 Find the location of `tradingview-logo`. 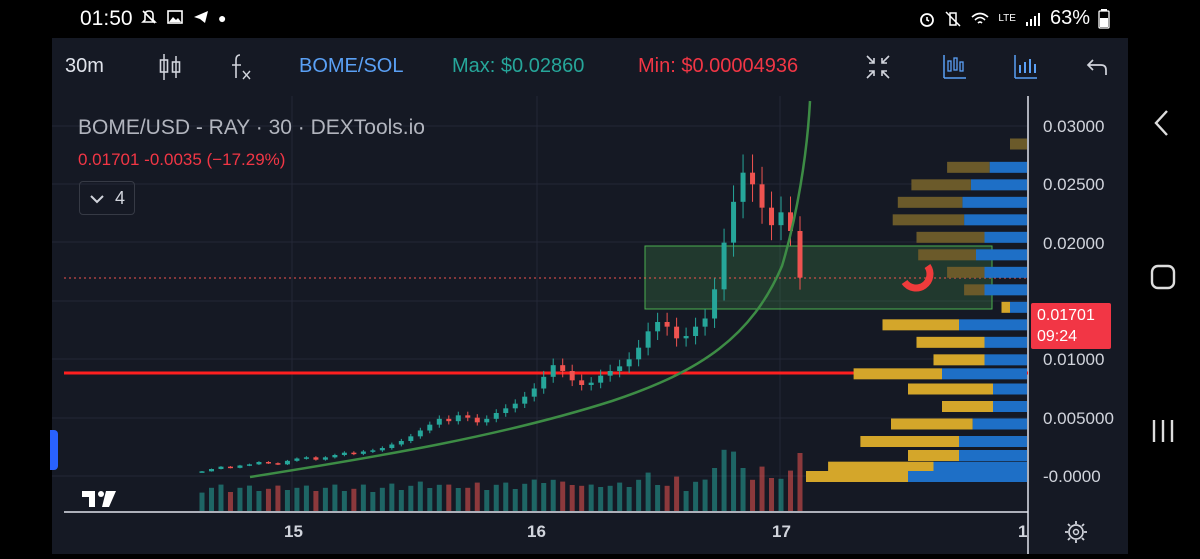

tradingview-logo is located at coordinates (99, 499).